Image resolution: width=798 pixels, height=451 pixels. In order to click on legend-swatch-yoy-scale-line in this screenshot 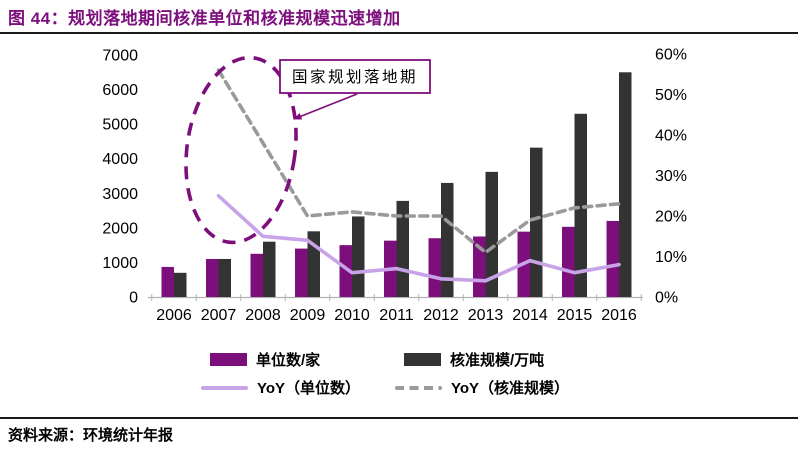, I will do `click(418, 387)`.